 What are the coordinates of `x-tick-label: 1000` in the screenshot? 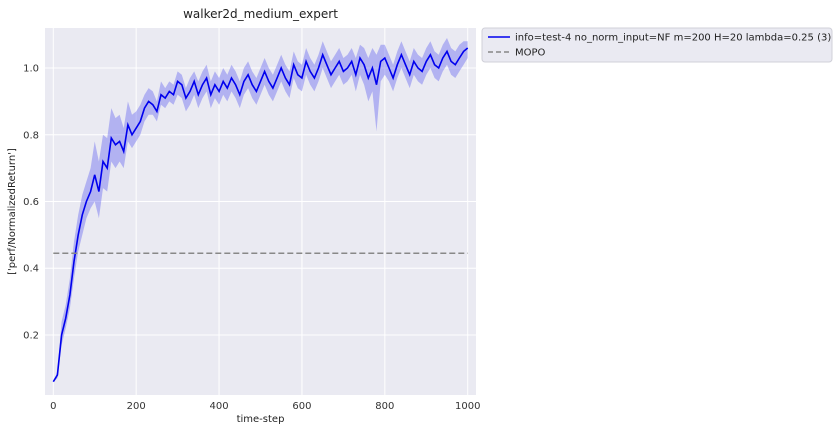 It's located at (467, 406).